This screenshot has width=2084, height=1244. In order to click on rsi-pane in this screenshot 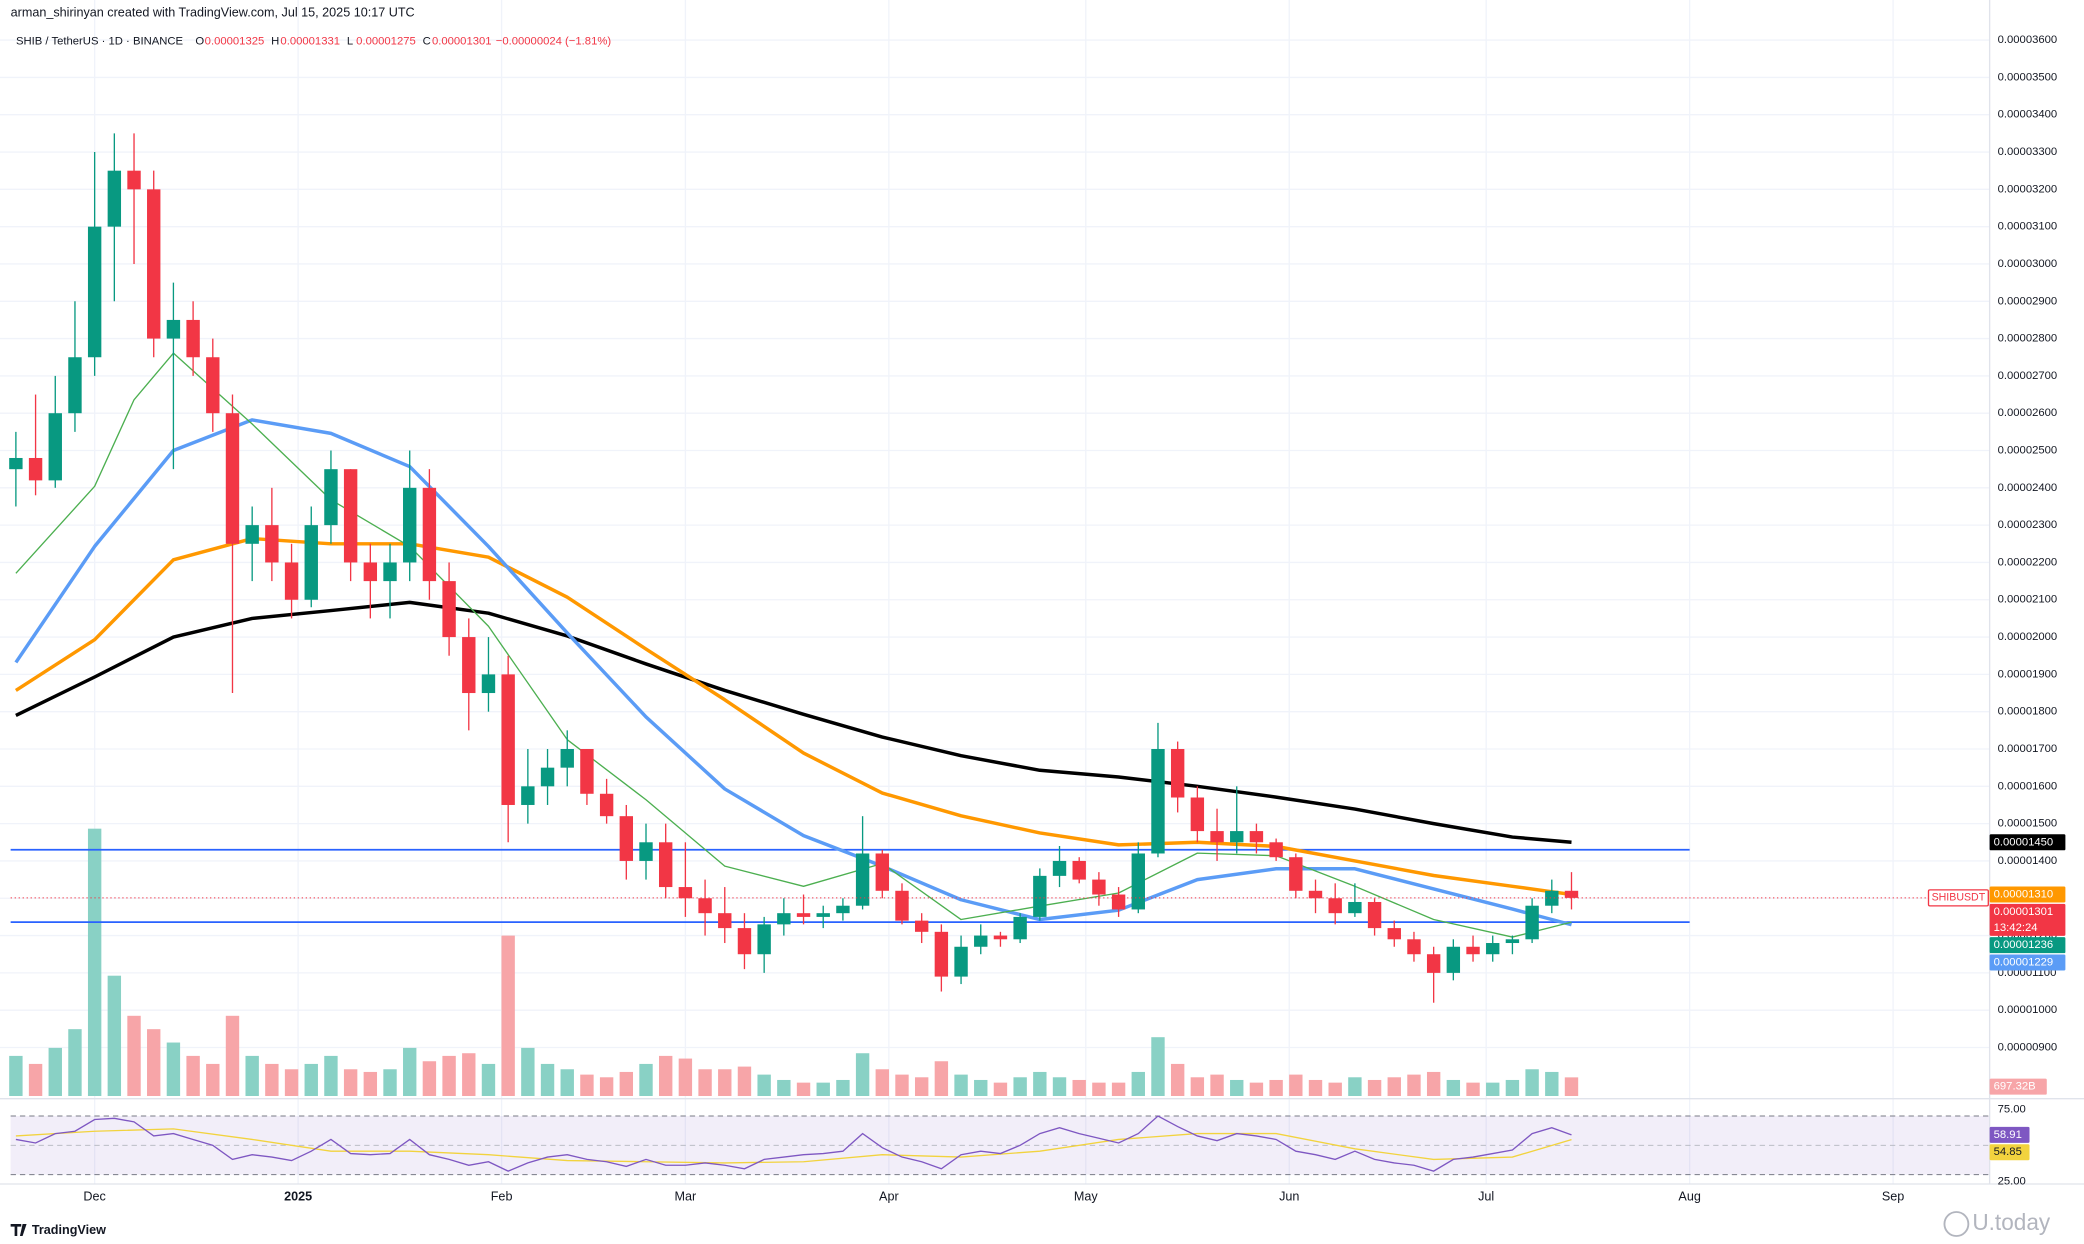, I will do `click(1000, 1145)`.